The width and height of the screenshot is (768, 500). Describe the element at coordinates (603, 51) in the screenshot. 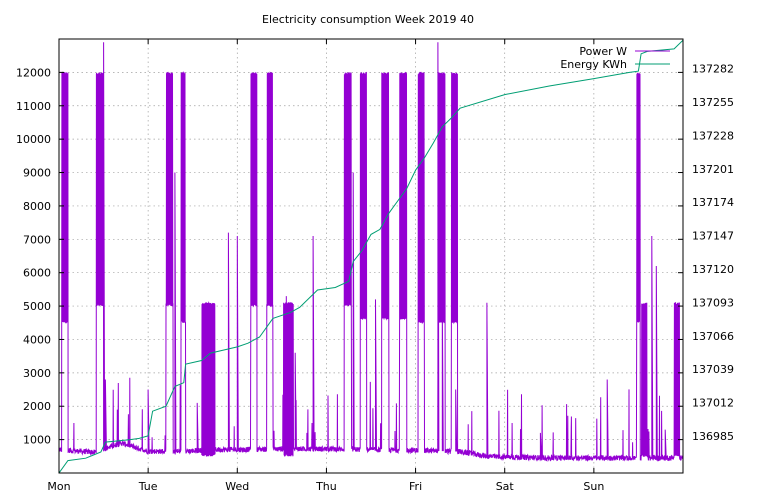

I see `legend-power-label: Power W` at that location.